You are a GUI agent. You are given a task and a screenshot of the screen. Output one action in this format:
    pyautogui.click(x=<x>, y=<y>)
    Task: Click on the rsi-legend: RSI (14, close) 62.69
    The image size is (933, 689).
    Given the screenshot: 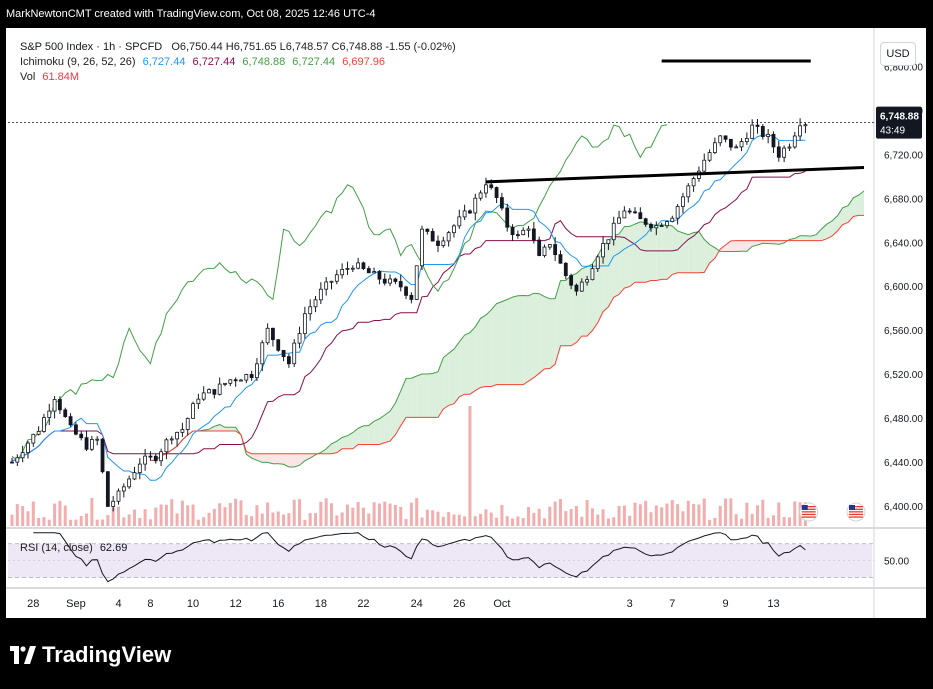 What is the action you would take?
    pyautogui.click(x=73, y=548)
    